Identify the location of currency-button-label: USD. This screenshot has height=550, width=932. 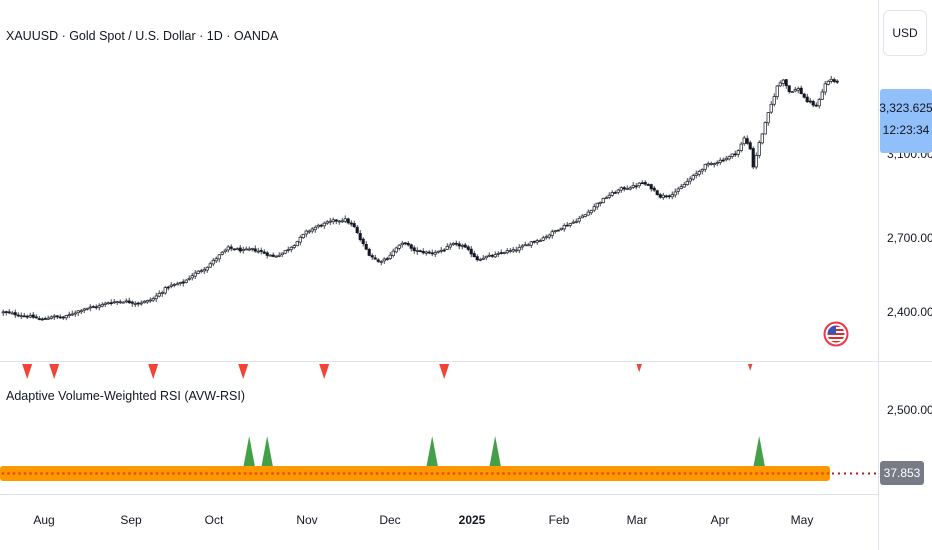
(905, 33).